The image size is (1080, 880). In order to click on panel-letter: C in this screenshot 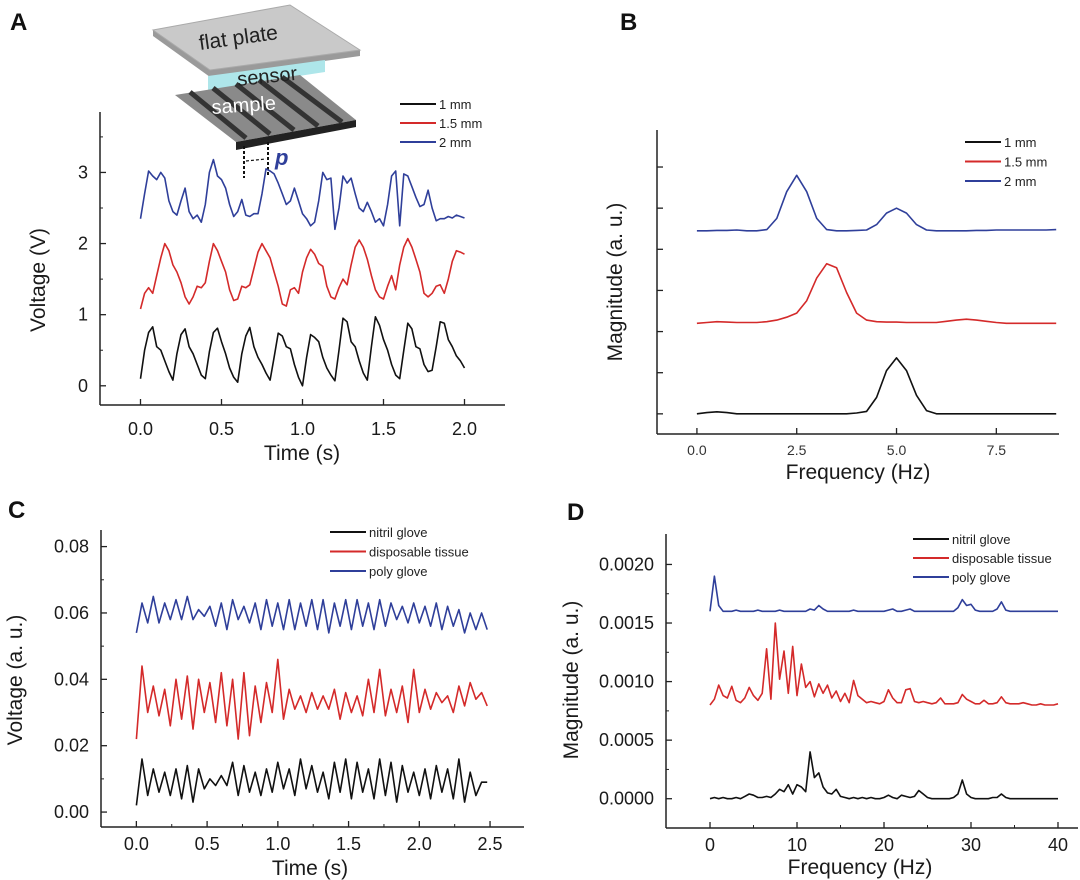, I will do `click(16, 510)`.